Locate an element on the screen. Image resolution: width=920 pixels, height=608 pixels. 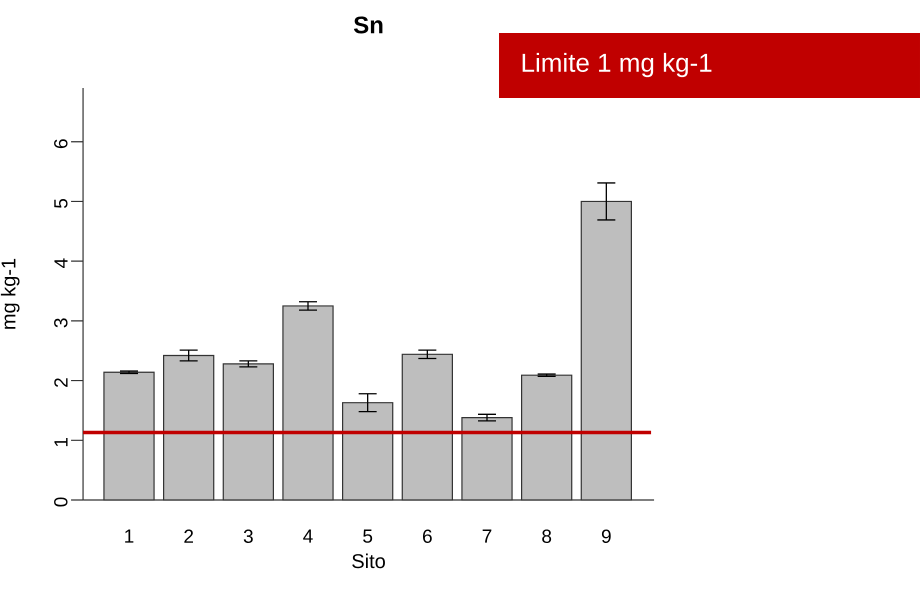
y-axis-title: mg kg-1 is located at coordinates (10, 293).